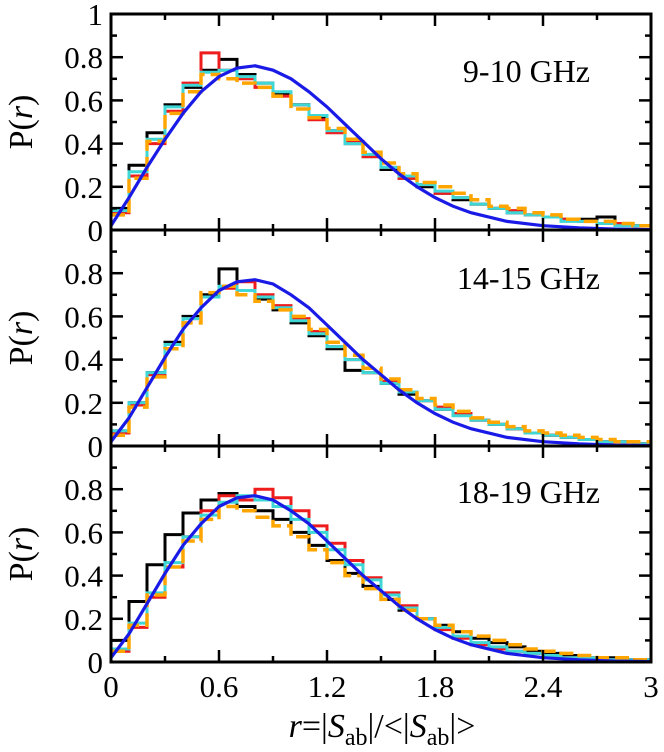  Describe the element at coordinates (435, 686) in the screenshot. I see `x-tick-label: 1.8` at that location.